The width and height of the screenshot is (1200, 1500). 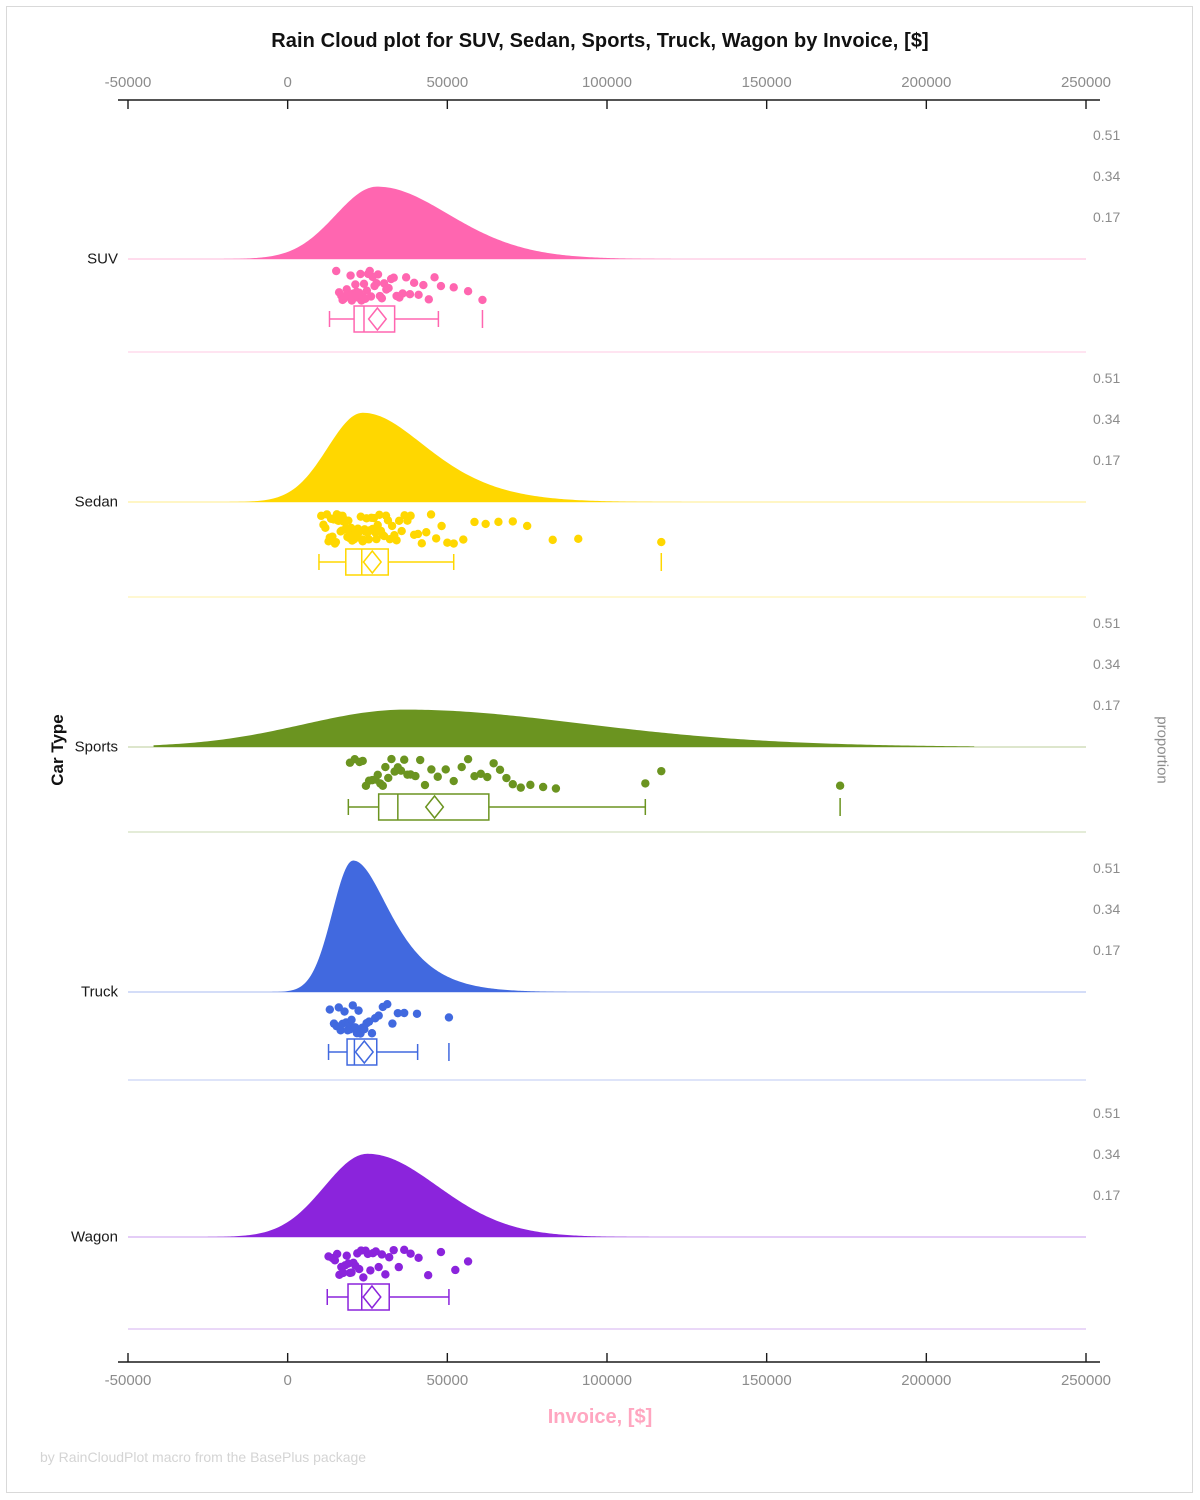 I want to click on panel-truck, so click(x=607, y=970).